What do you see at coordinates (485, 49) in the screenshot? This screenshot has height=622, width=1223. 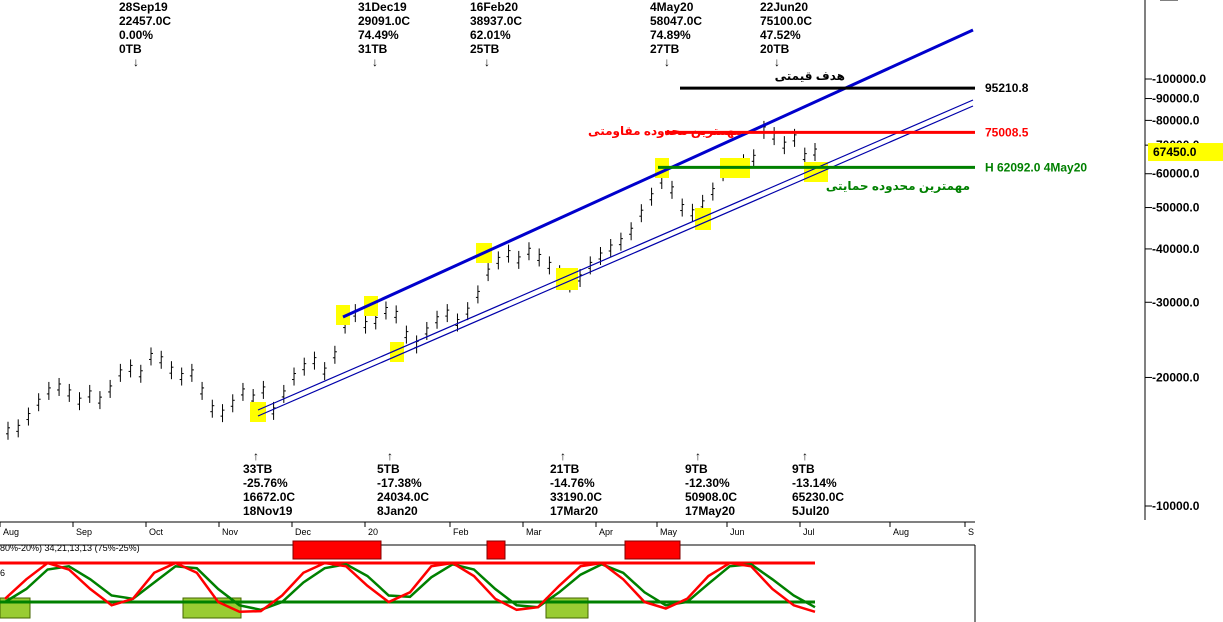 I see `peak-label: 25TB` at bounding box center [485, 49].